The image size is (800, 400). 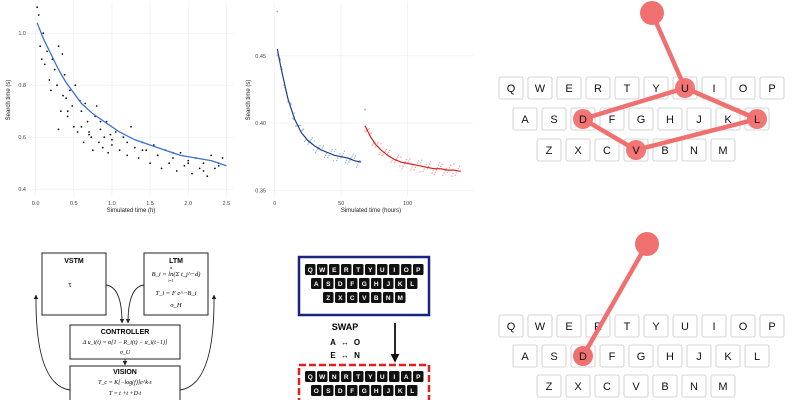 What do you see at coordinates (647, 244) in the screenshot?
I see `fixation-start` at bounding box center [647, 244].